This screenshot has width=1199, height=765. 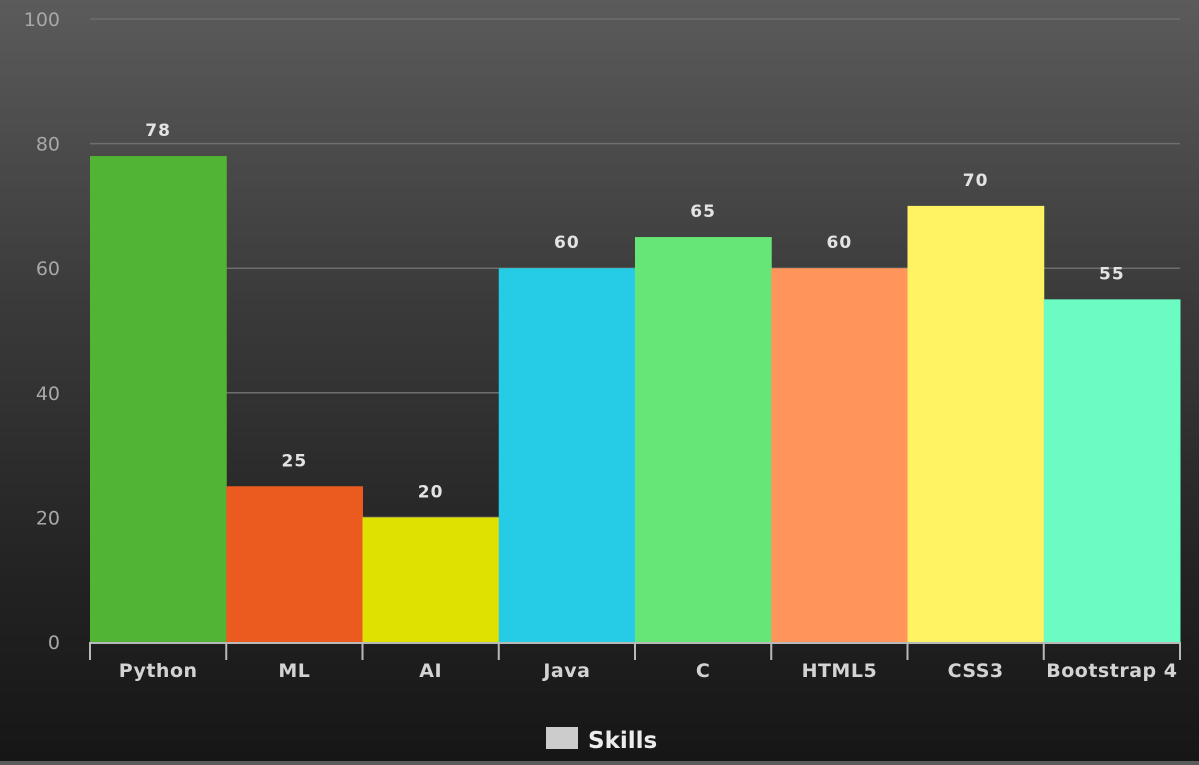 I want to click on x-axis-category-labels: Python ML AI Java C HTML5 CSS3 Bootstrap 4, so click(x=648, y=671).